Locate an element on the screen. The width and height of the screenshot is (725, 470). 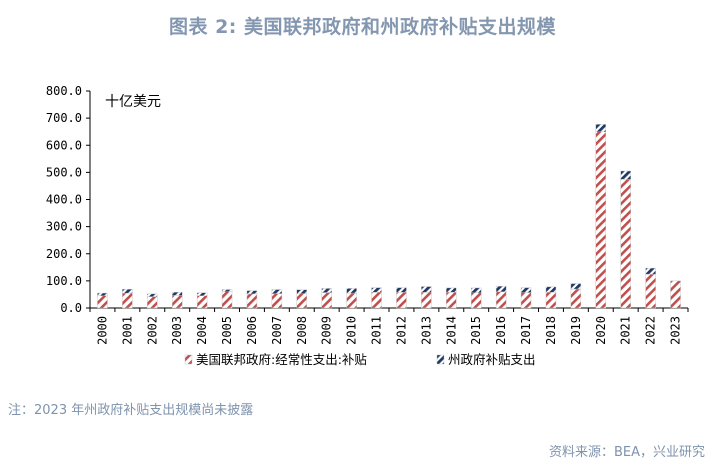
bar-state-2022 is located at coordinates (650, 271).